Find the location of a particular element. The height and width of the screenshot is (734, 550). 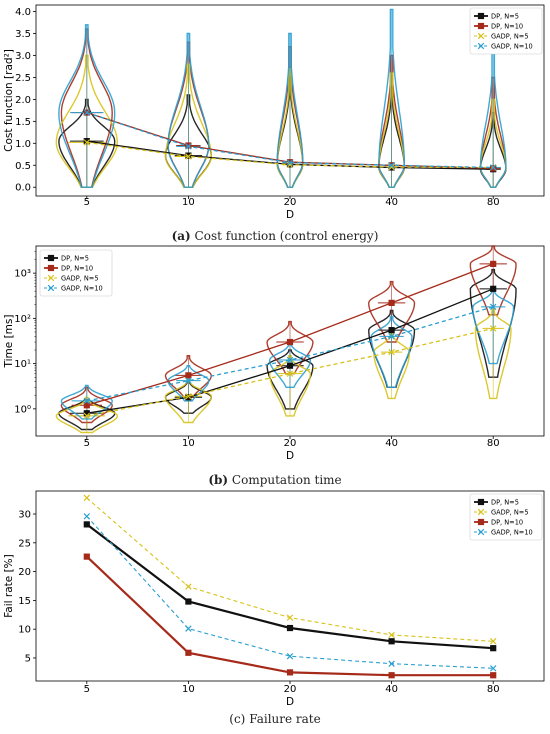

y-tick-label-0-6: 3.0 is located at coordinates (23, 56).